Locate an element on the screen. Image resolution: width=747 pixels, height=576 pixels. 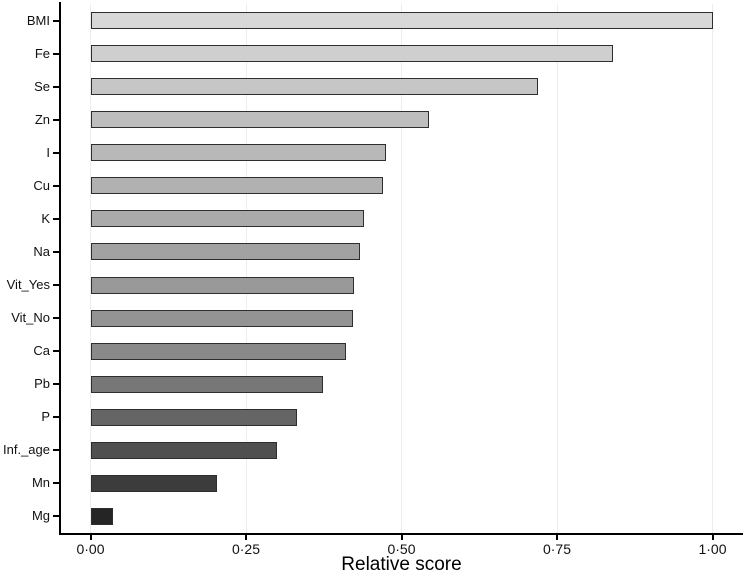
bar-Vit_No is located at coordinates (221, 318).